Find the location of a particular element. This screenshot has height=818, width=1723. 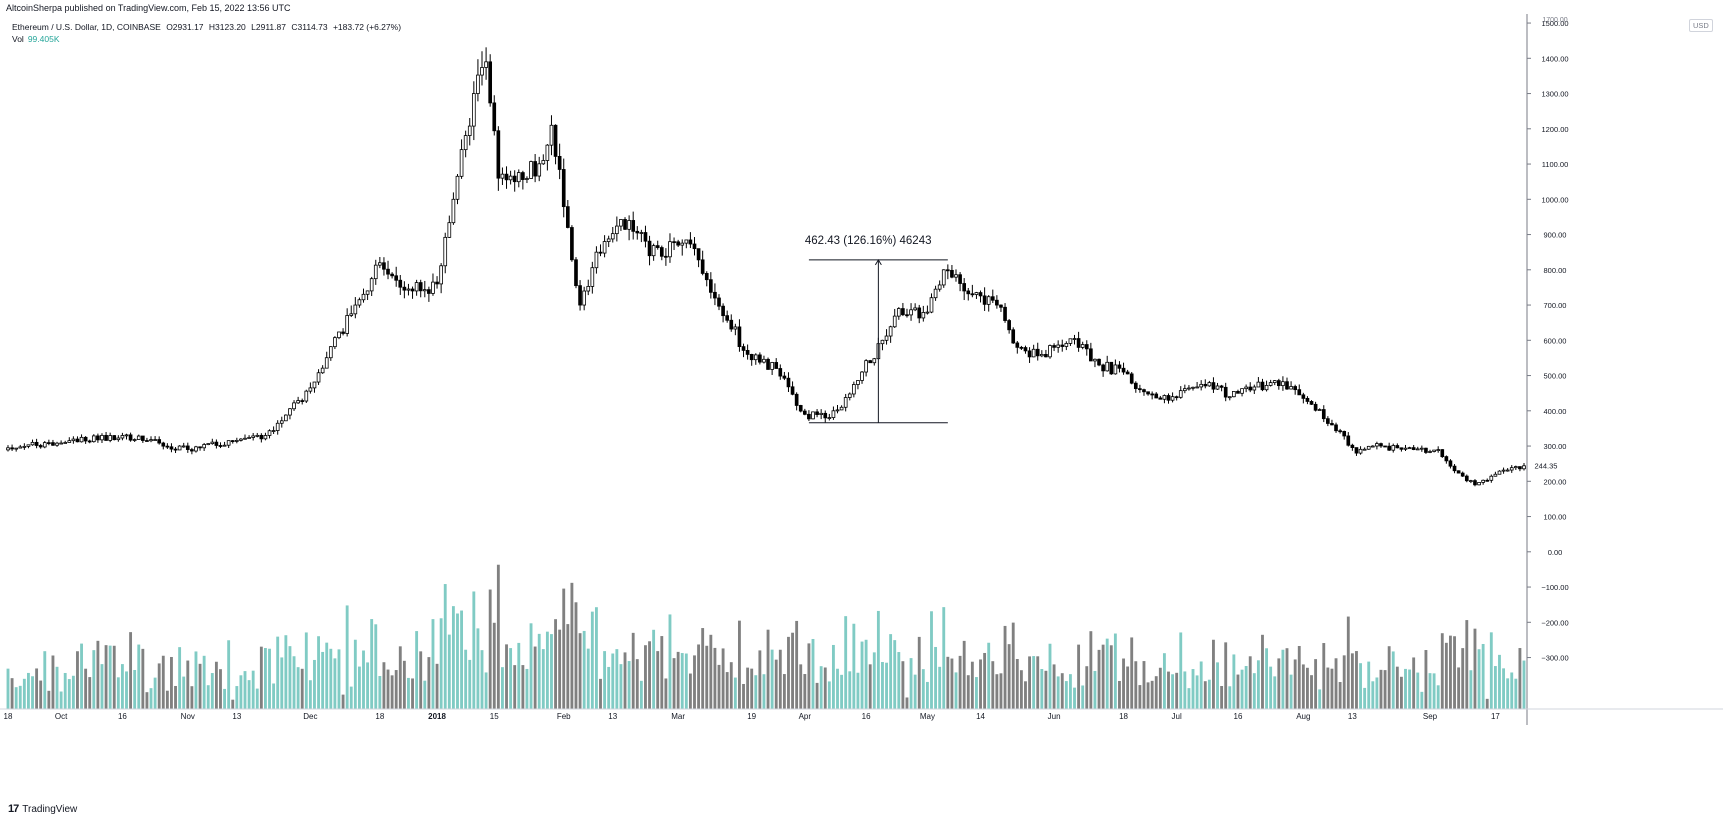

price-range-measure: 462.43 (126.16%) 46243 is located at coordinates (876, 329).